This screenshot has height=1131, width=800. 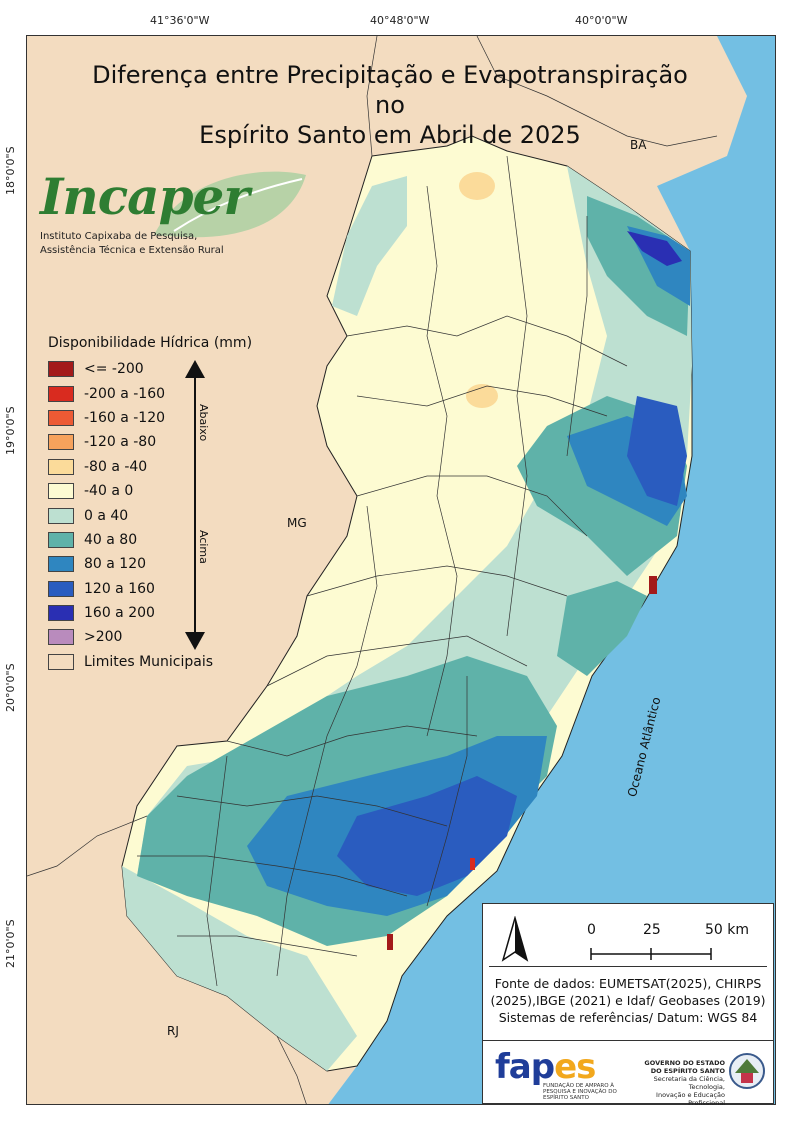 What do you see at coordinates (628, 983) in the screenshot?
I see `source-line-1: Fonte de dados: EUMETSAT(2025), CHIRPS` at bounding box center [628, 983].